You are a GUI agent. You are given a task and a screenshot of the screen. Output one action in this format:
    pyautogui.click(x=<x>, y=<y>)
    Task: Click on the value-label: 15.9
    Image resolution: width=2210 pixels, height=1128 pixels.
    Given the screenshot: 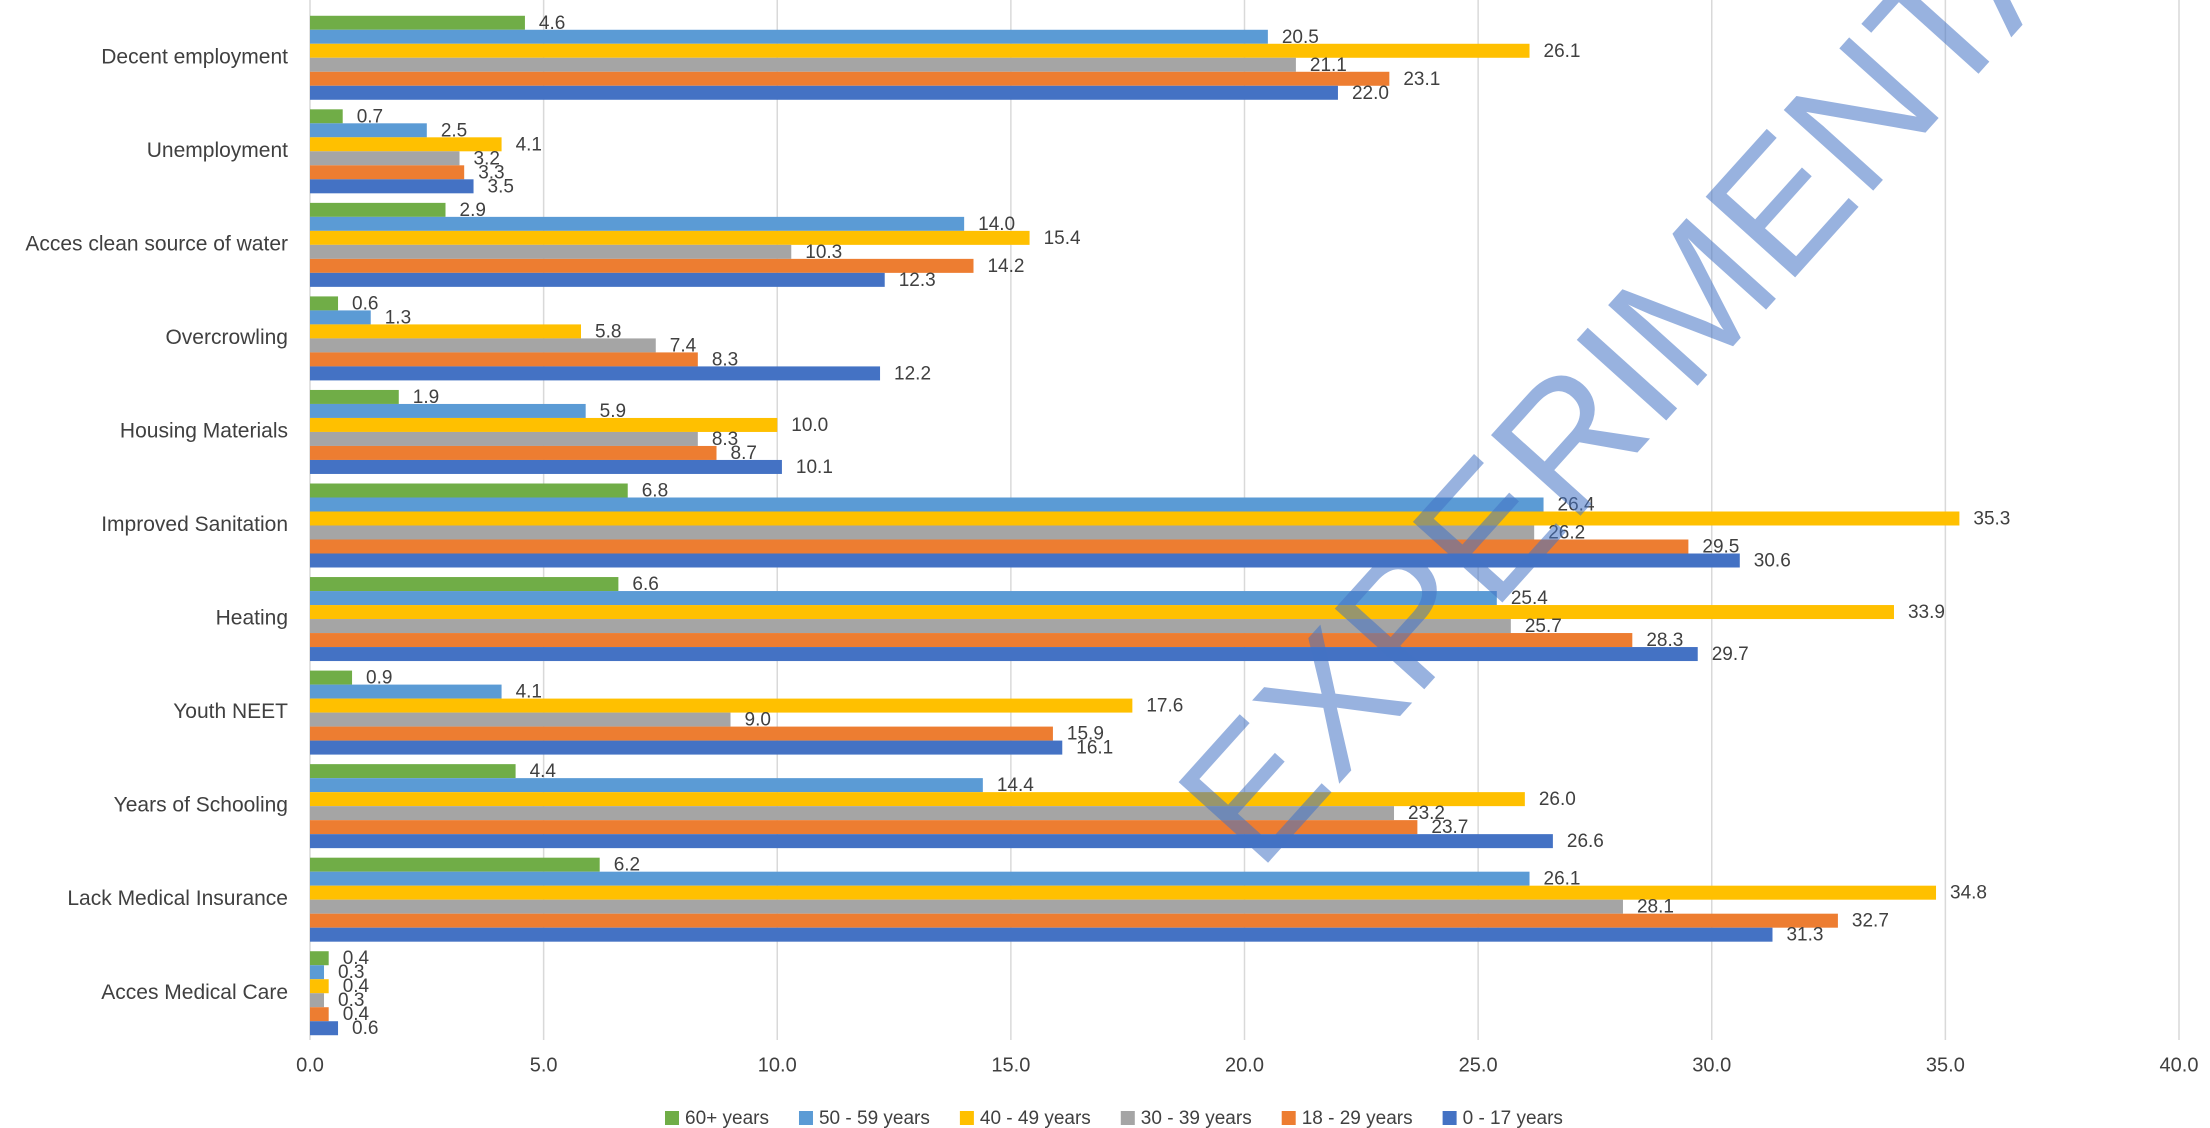 What is the action you would take?
    pyautogui.click(x=1085, y=734)
    